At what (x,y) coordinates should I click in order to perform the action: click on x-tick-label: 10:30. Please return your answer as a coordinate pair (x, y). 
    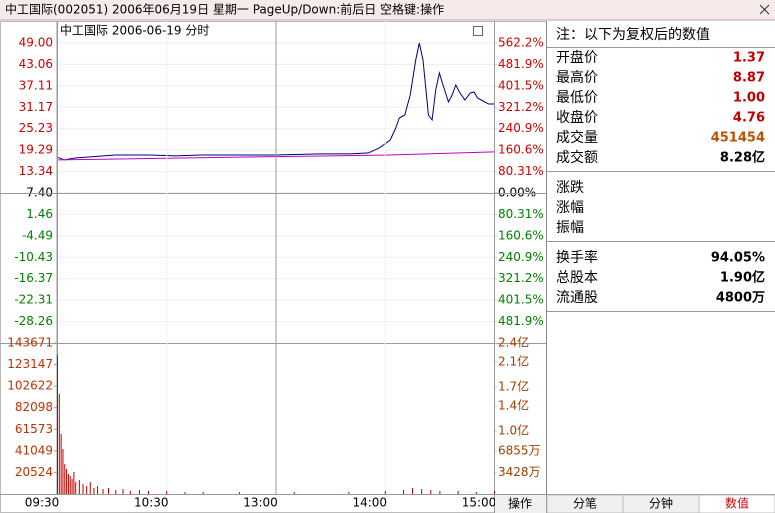
    Looking at the image, I should click on (151, 503).